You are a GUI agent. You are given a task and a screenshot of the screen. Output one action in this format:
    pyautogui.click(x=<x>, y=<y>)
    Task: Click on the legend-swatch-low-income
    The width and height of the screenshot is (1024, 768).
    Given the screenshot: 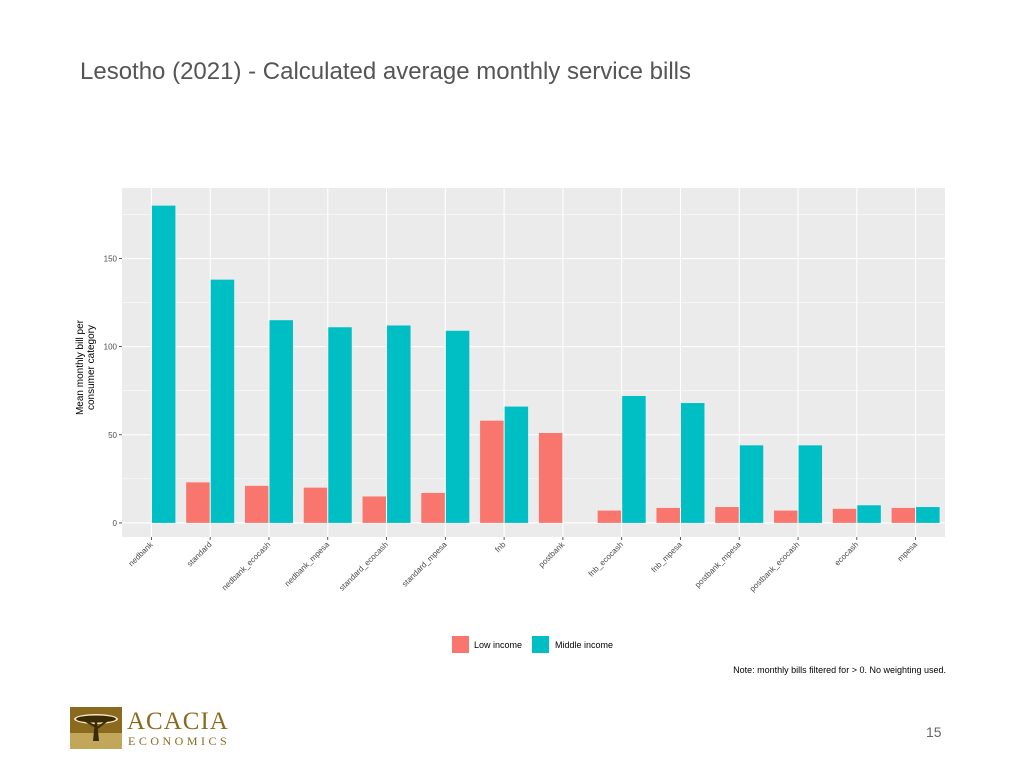 What is the action you would take?
    pyautogui.click(x=460, y=644)
    